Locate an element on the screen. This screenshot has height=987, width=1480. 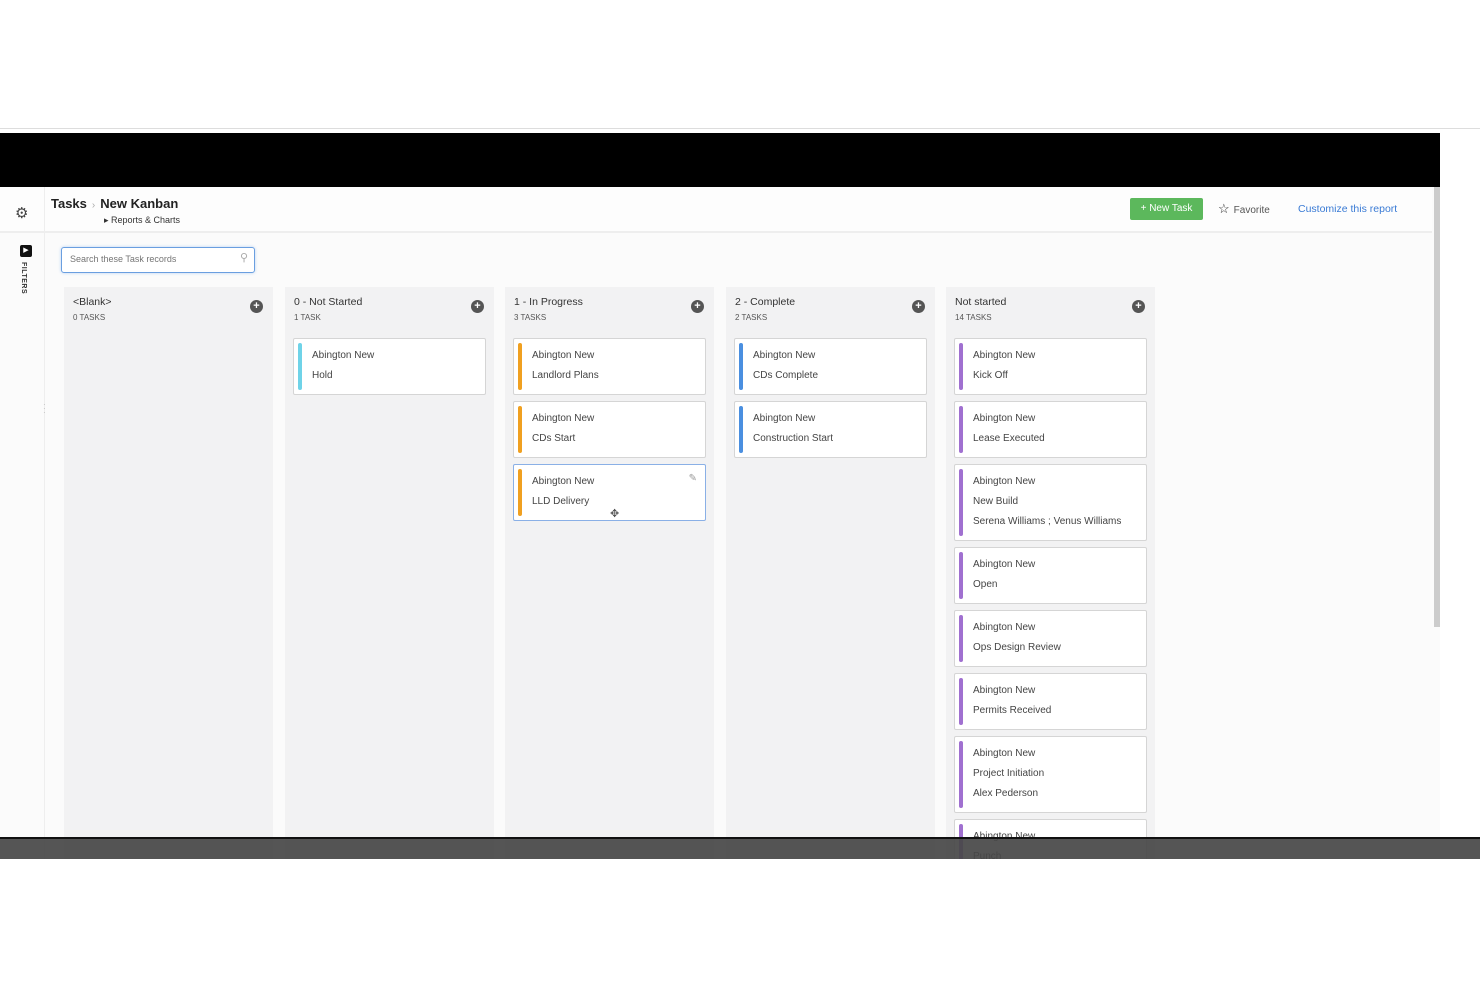
cursor-icon: ✥ is located at coordinates (615, 514).